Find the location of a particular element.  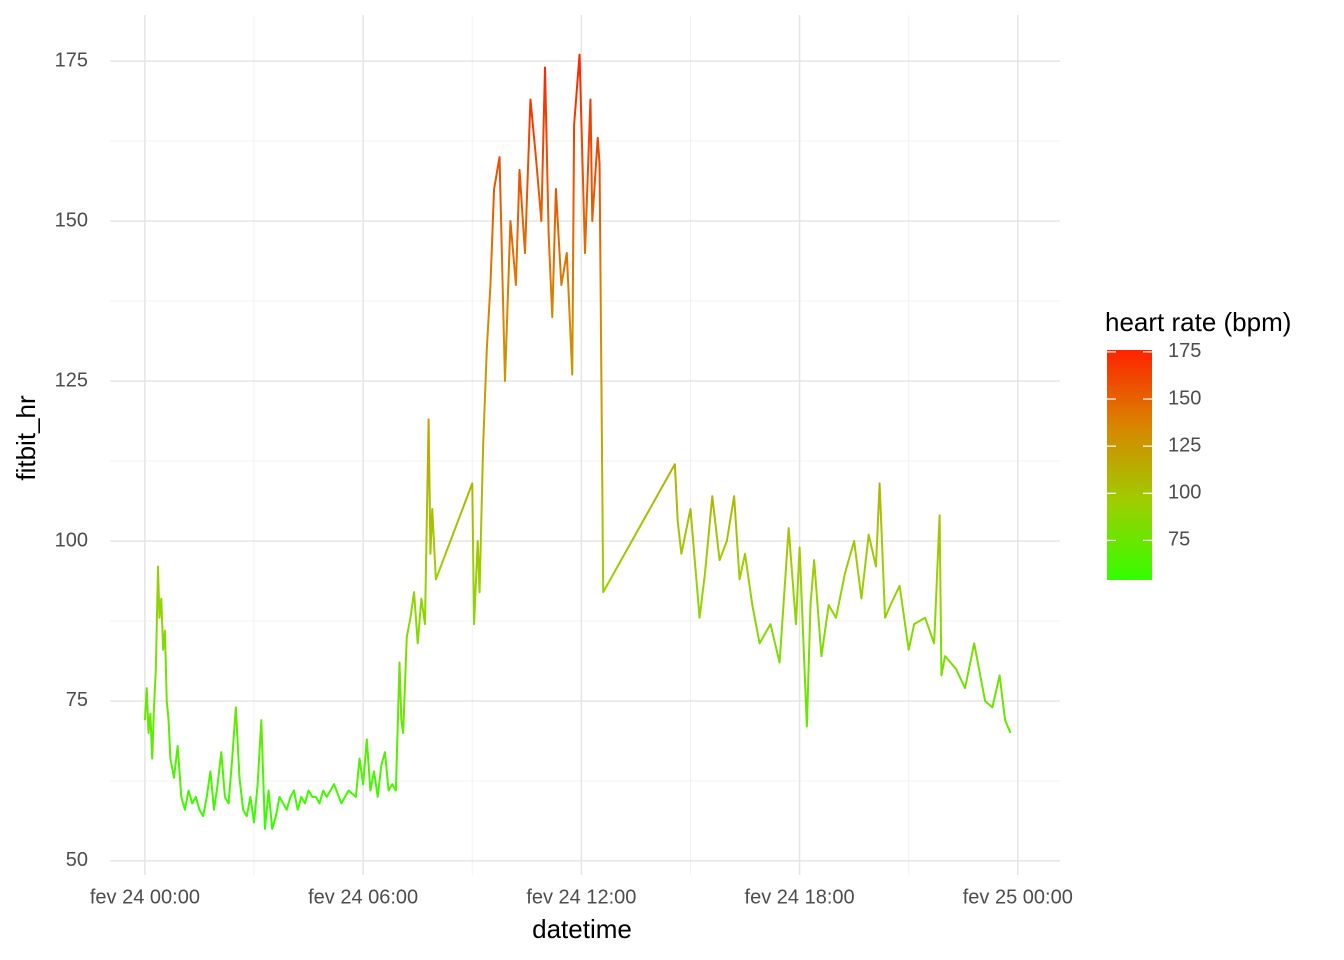

legend-label: 150 is located at coordinates (1184, 398).